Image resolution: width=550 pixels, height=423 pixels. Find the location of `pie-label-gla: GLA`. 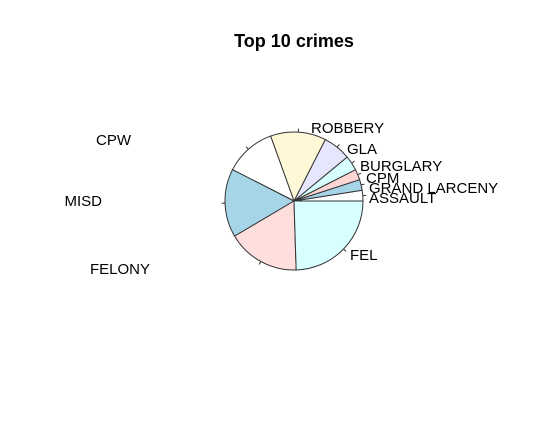

pie-label-gla: GLA is located at coordinates (362, 149).